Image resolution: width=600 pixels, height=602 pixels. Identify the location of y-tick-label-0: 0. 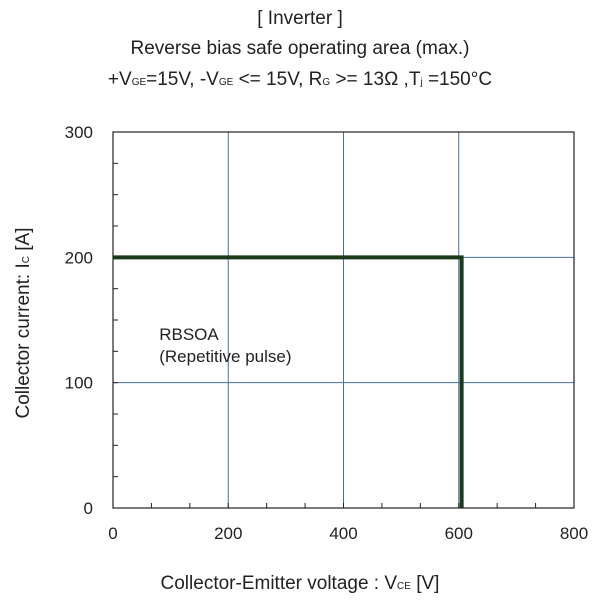
(88, 508).